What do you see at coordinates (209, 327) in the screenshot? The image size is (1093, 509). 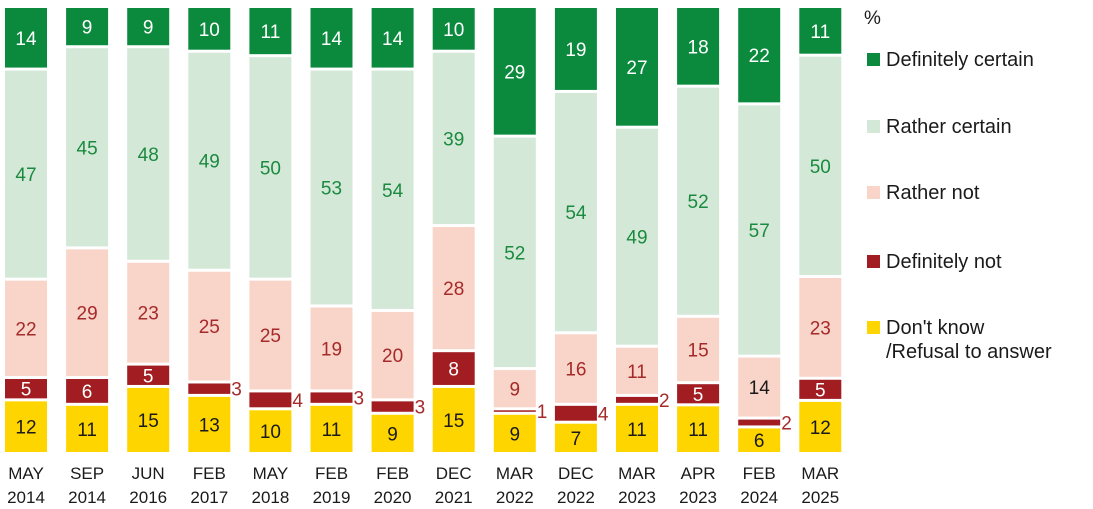 I see `data-label: 25` at bounding box center [209, 327].